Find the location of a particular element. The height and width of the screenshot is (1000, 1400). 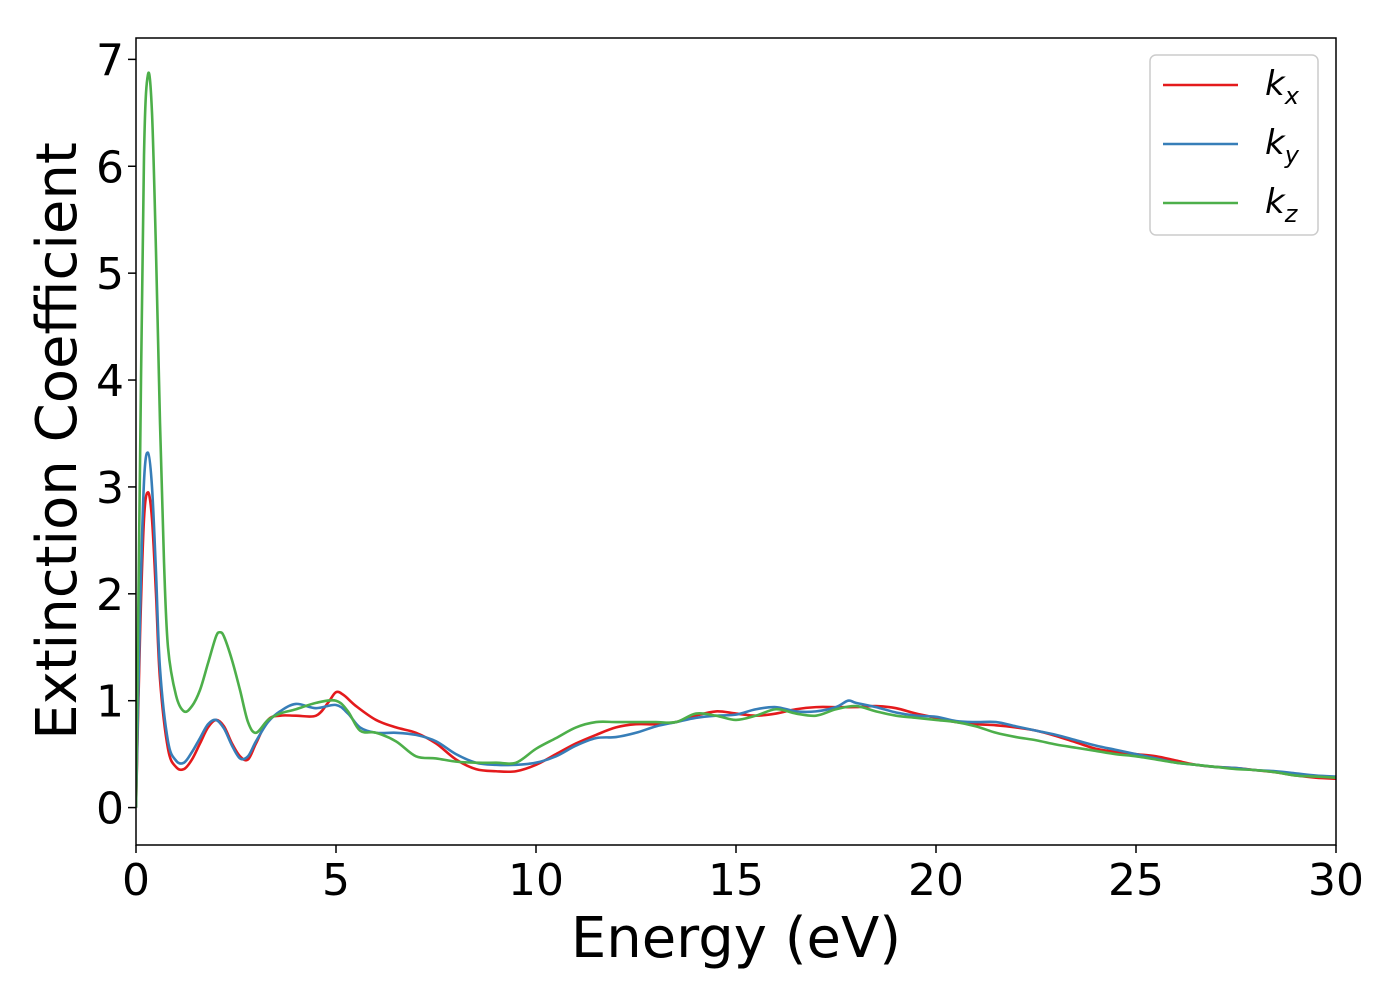

y-tick-label: 6 is located at coordinates (110, 167).